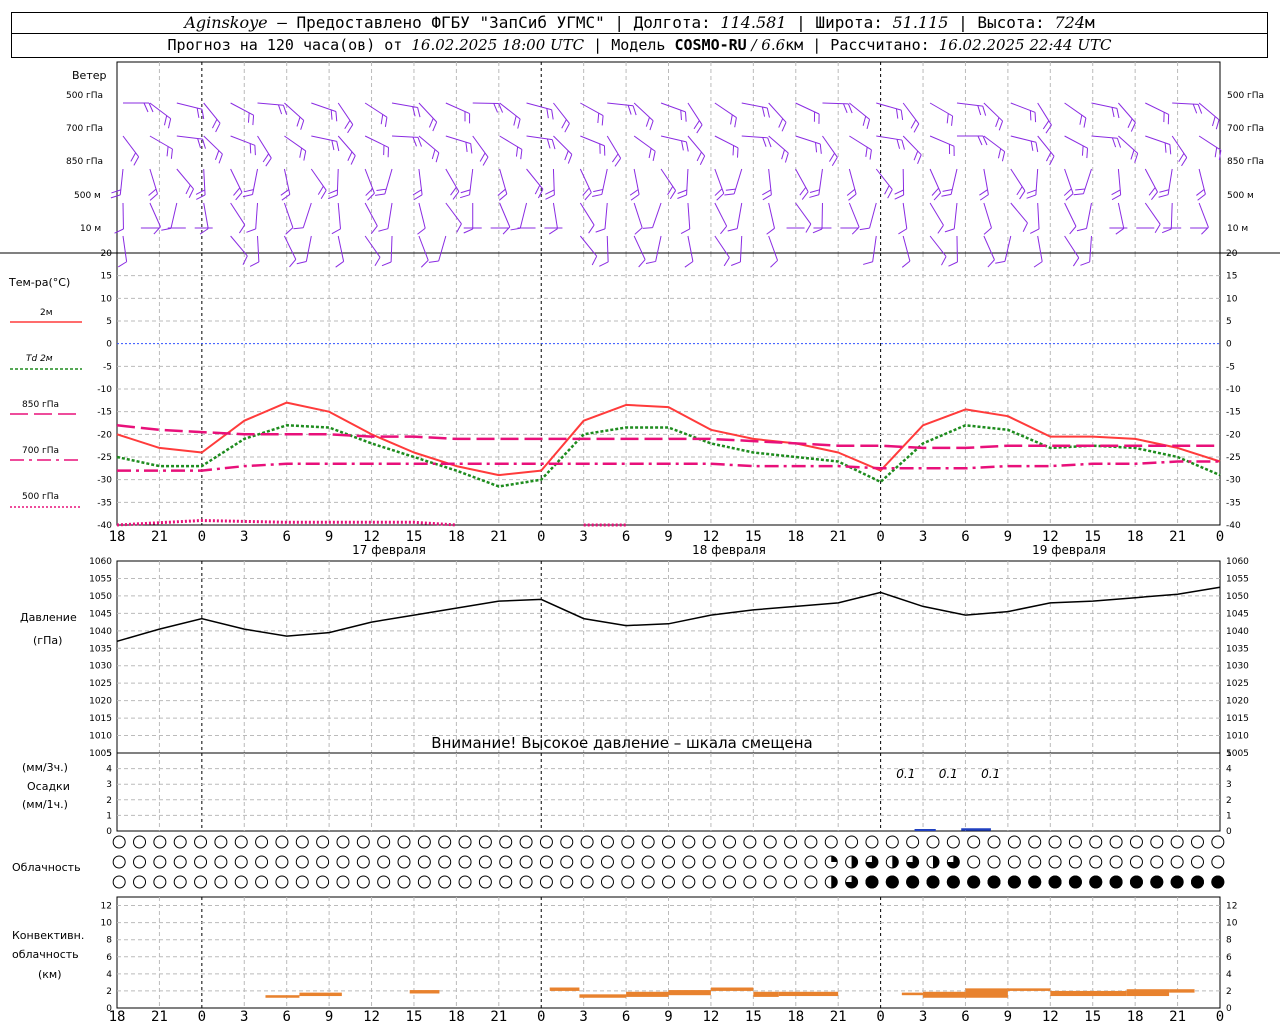 This screenshot has width=1280, height=1024. I want to click on cloud-fill-half, so click(935, 862).